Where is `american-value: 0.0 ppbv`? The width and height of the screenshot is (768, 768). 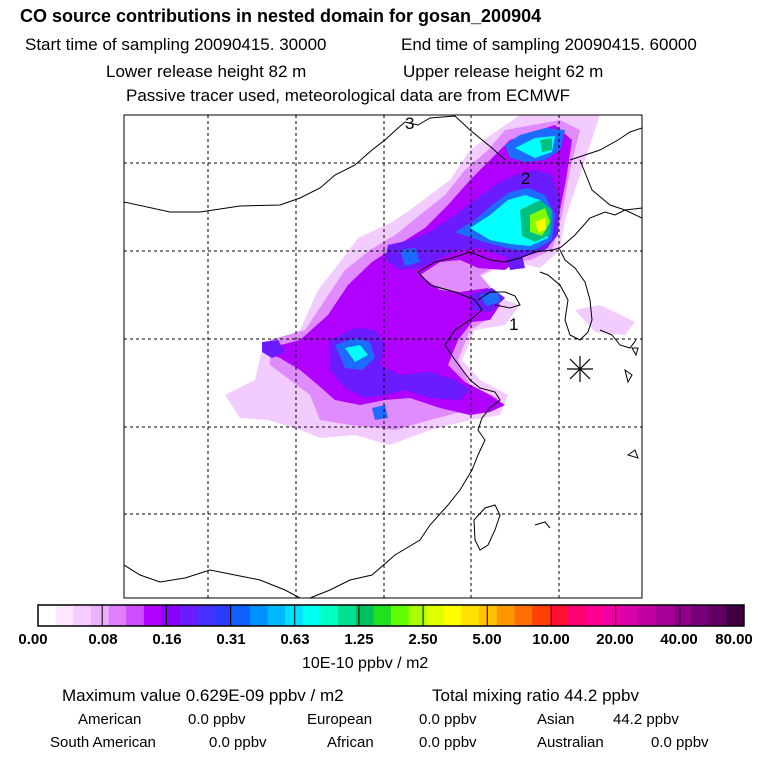
american-value: 0.0 ppbv is located at coordinates (217, 719).